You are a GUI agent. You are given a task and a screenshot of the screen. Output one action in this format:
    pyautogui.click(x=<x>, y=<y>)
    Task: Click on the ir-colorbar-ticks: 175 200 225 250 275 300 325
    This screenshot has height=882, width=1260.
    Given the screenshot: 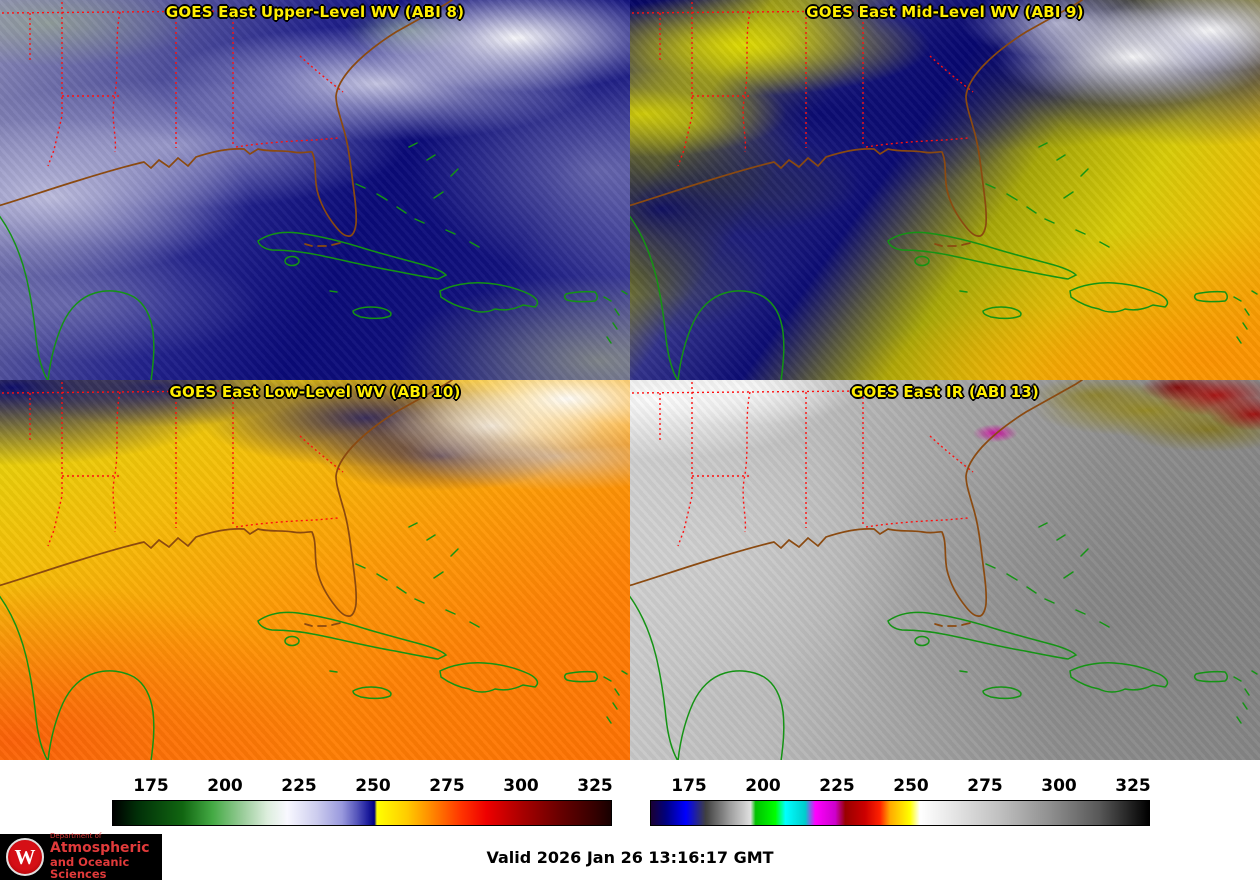 What is the action you would take?
    pyautogui.click(x=900, y=786)
    